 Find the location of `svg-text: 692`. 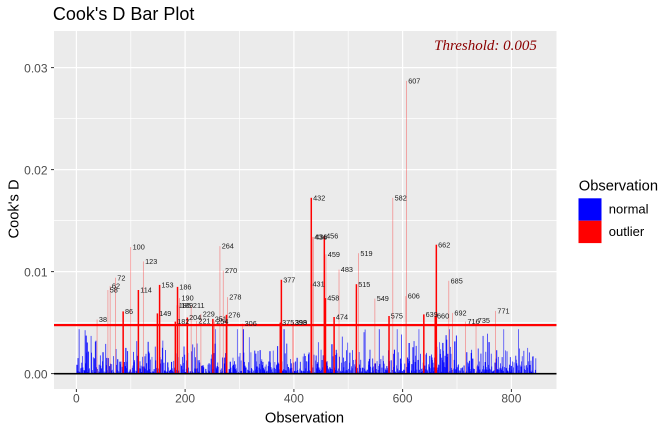

svg-text: 692 is located at coordinates (460, 313).